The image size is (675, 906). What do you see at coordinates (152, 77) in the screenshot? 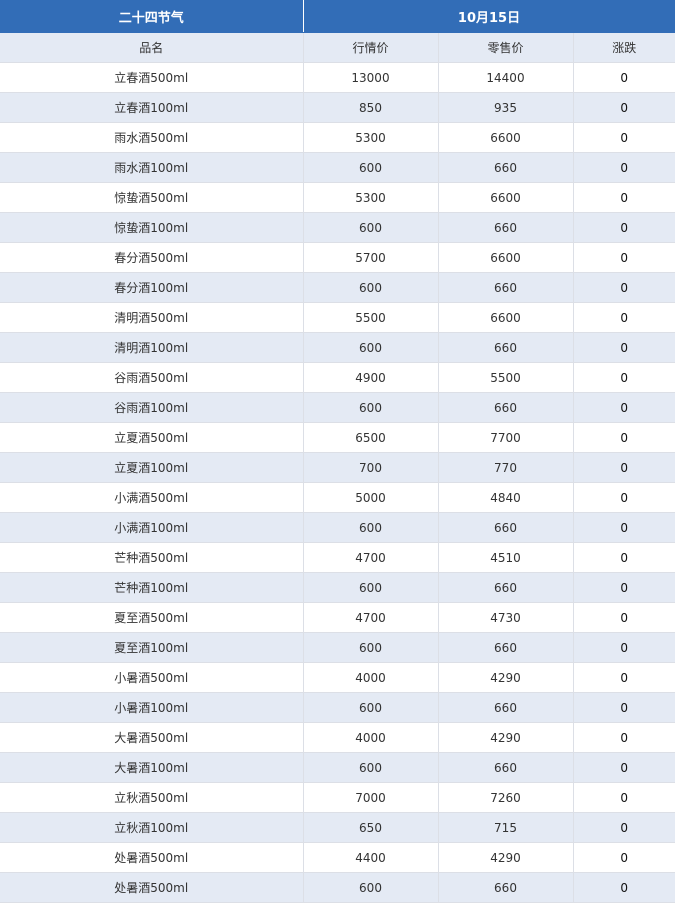
I see `product-name-cell: 立春酒500ml` at bounding box center [152, 77].